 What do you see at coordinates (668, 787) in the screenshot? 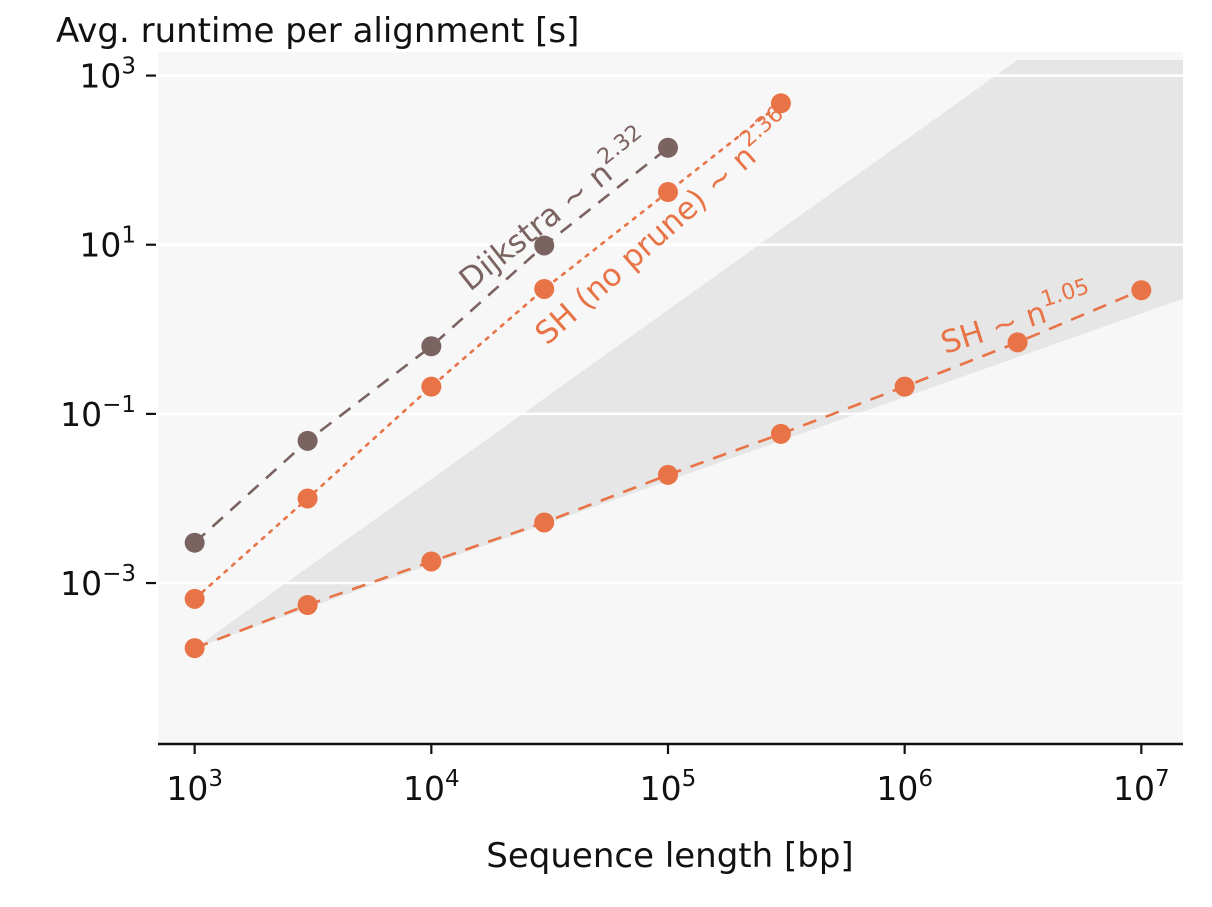
I see `x-tick-label: 105` at bounding box center [668, 787].